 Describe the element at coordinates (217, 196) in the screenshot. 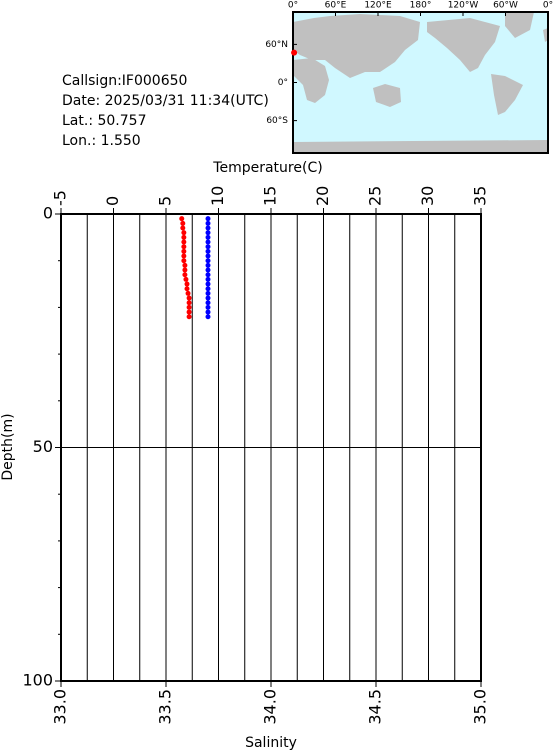

I see `x-tick-label: 10` at that location.